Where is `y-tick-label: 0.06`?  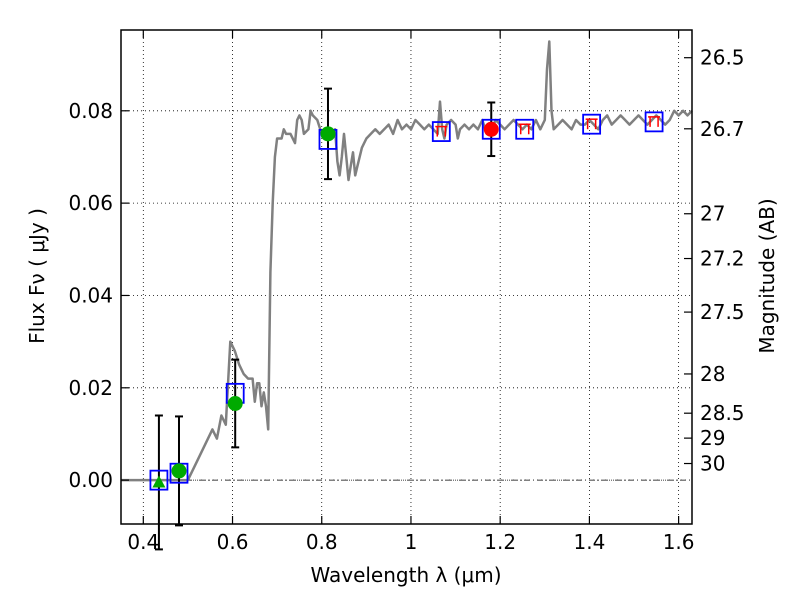 y-tick-label: 0.06 is located at coordinates (90, 203).